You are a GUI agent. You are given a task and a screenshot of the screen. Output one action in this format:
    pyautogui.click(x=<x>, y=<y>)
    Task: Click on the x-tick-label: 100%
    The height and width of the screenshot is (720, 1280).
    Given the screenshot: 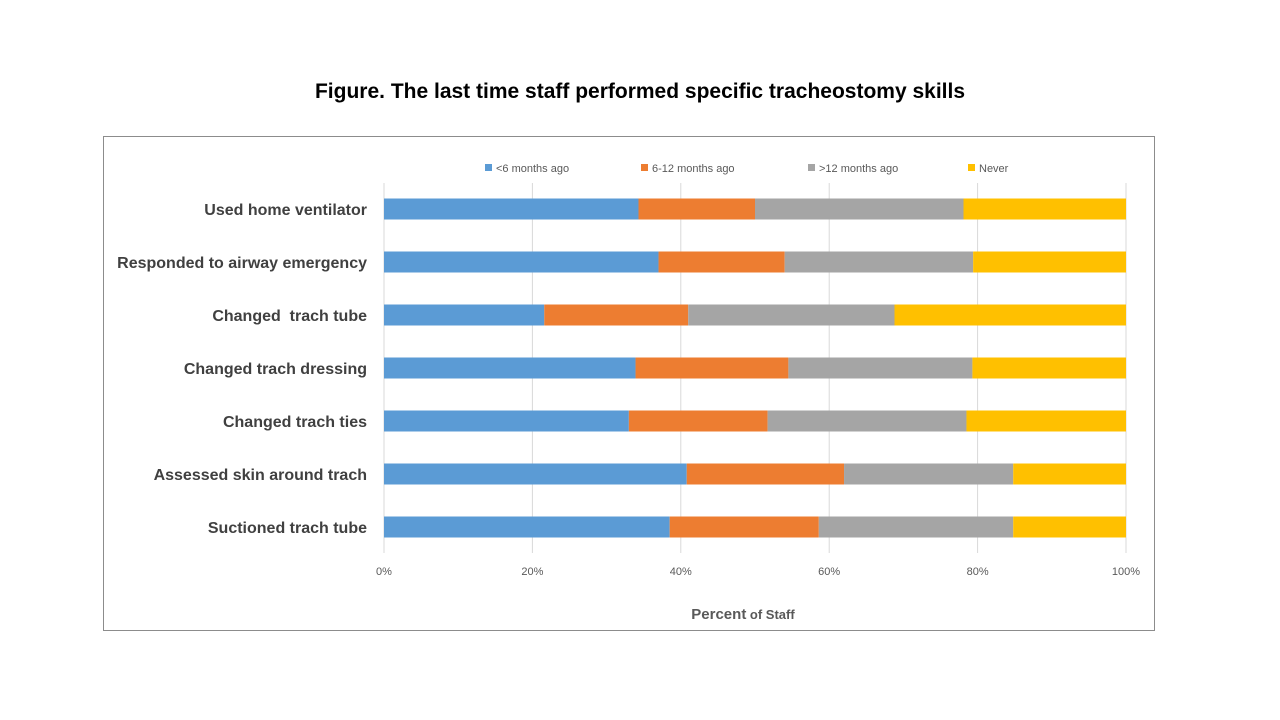 What is the action you would take?
    pyautogui.click(x=1126, y=572)
    